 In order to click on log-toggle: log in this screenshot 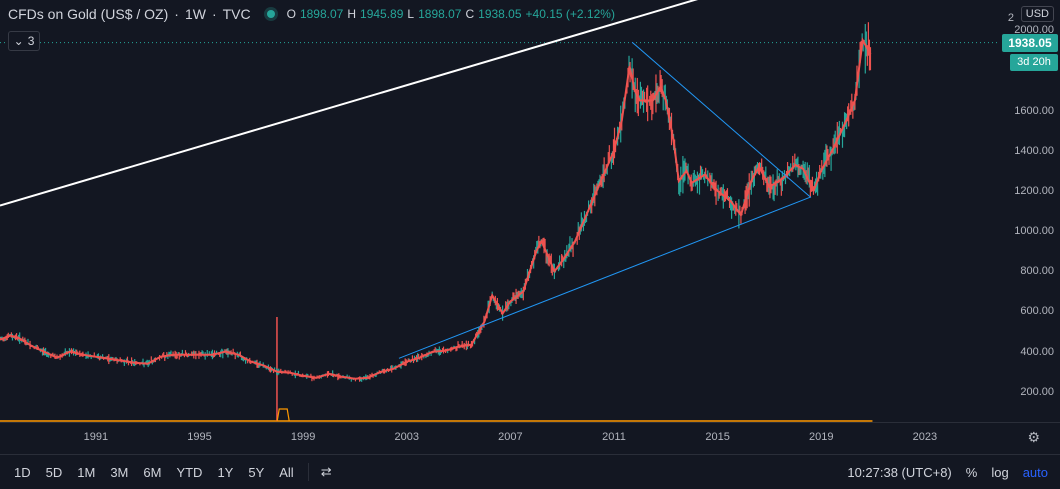, I will do `click(1000, 472)`.